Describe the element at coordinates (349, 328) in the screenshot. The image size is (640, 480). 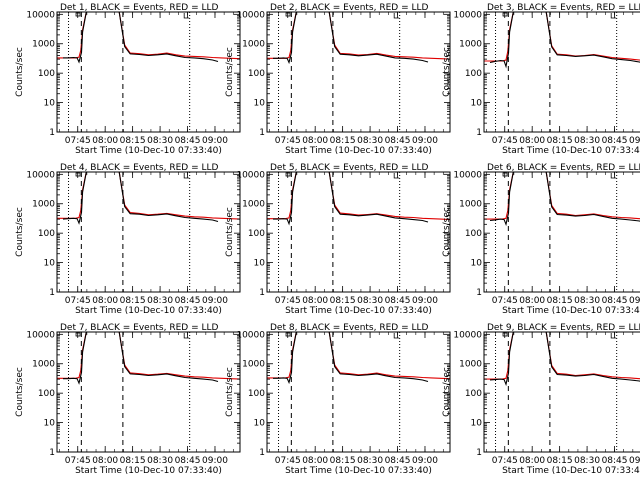
I see `chart-title: Det 8, BLACK = Events, RED = LLD` at that location.